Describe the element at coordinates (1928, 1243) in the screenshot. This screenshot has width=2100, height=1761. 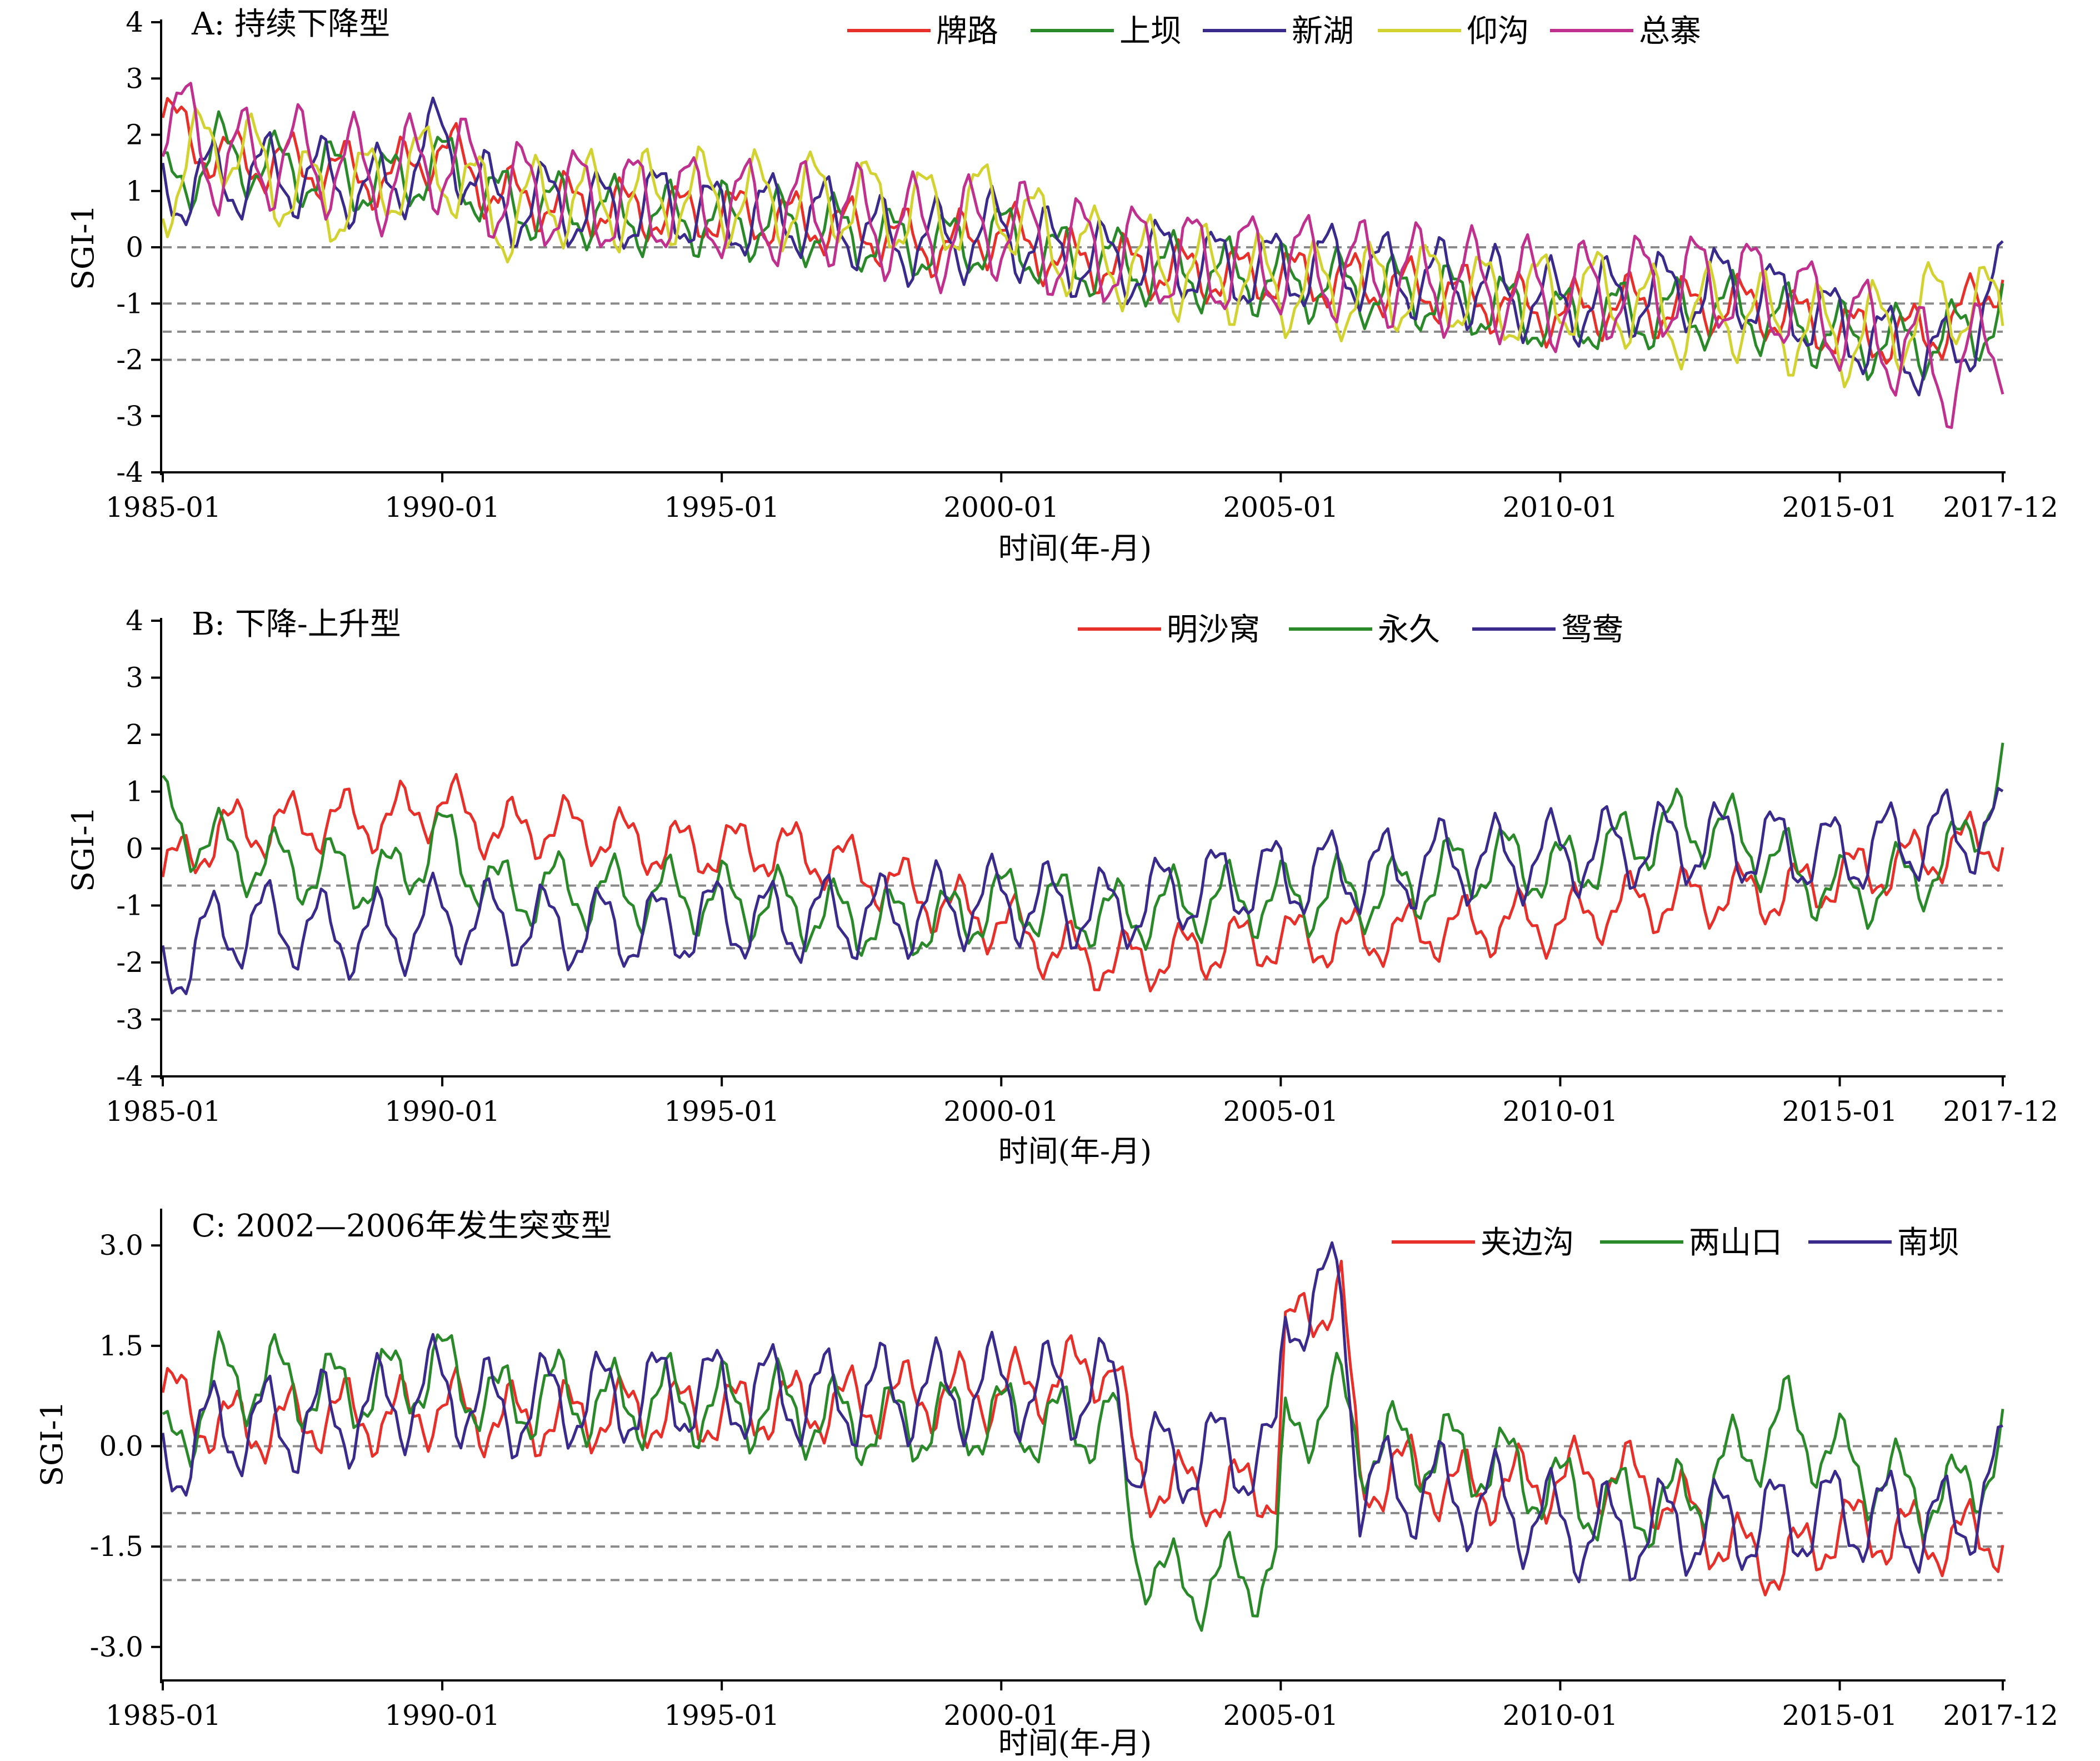
I see `legend-label: 南坝` at that location.